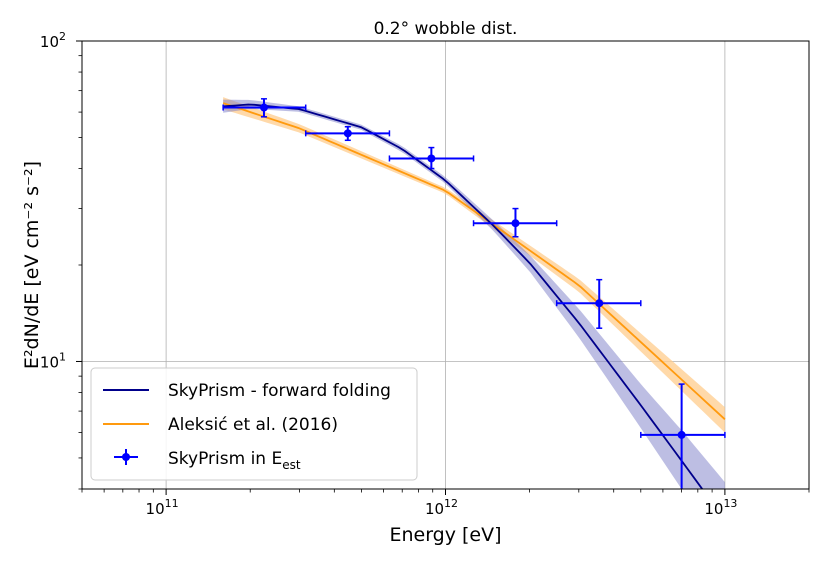  What do you see at coordinates (451, 503) in the screenshot?
I see `x-tick-exponent: 12` at bounding box center [451, 503].